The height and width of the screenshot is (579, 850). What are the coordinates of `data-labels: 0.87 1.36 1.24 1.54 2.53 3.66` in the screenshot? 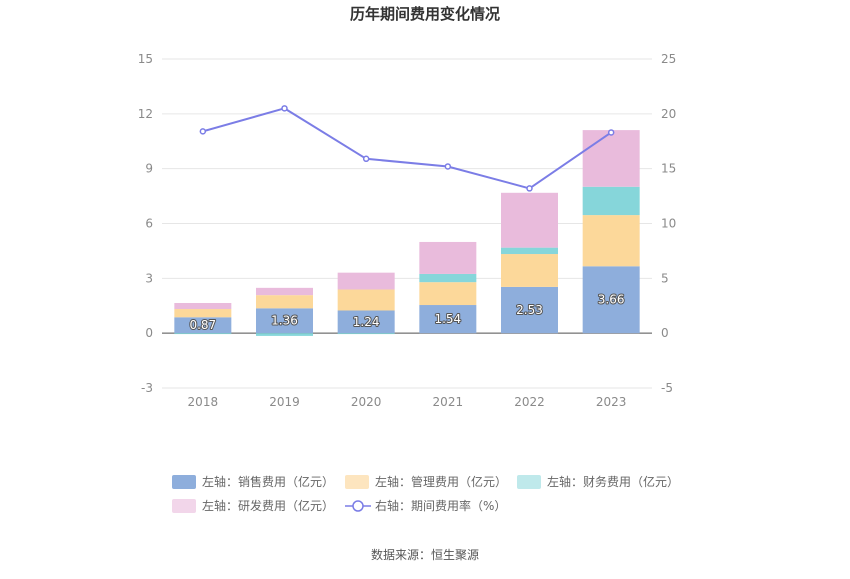 It's located at (406, 312).